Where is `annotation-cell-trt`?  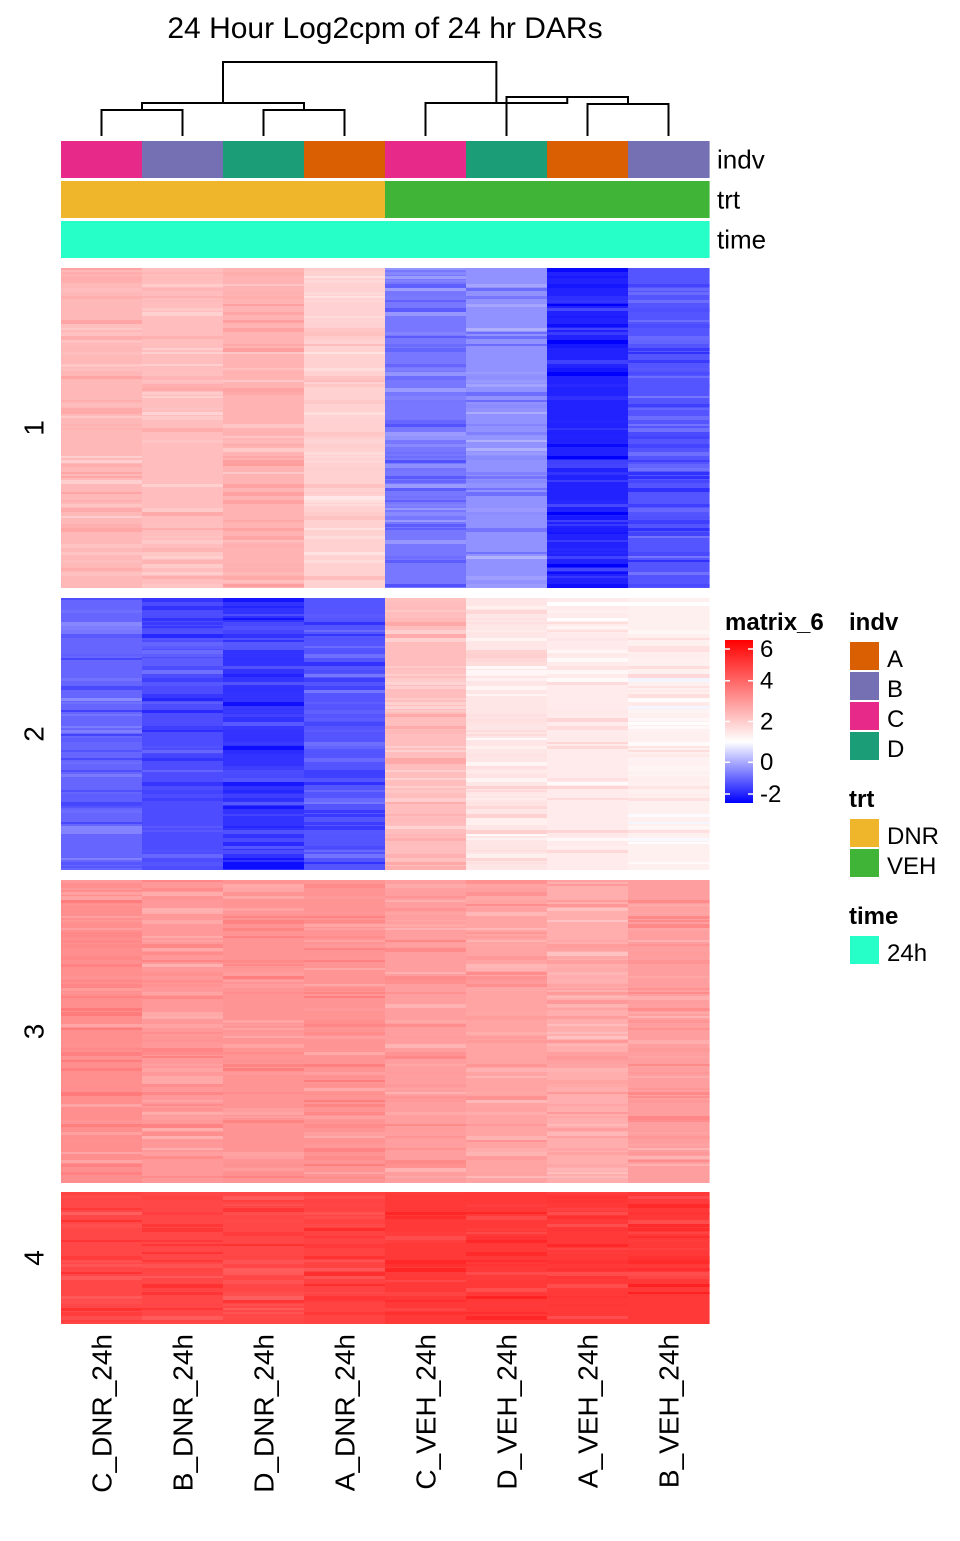
annotation-cell-trt is located at coordinates (588, 199).